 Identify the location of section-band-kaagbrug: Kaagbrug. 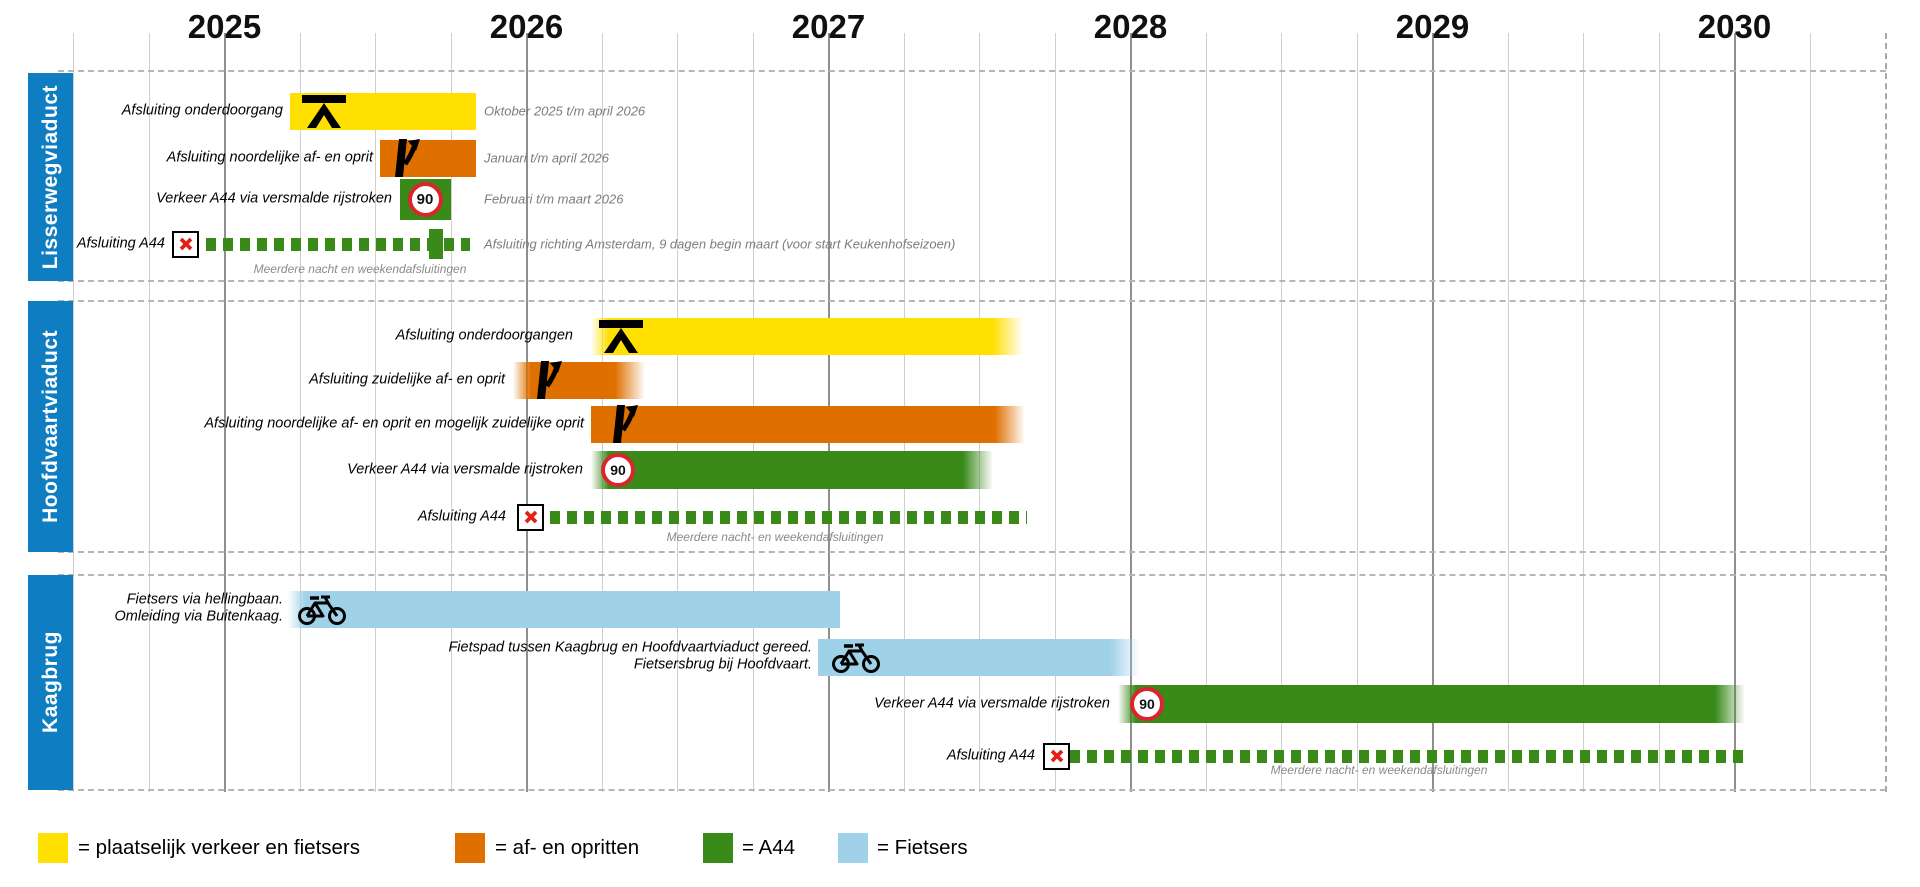
(50, 682).